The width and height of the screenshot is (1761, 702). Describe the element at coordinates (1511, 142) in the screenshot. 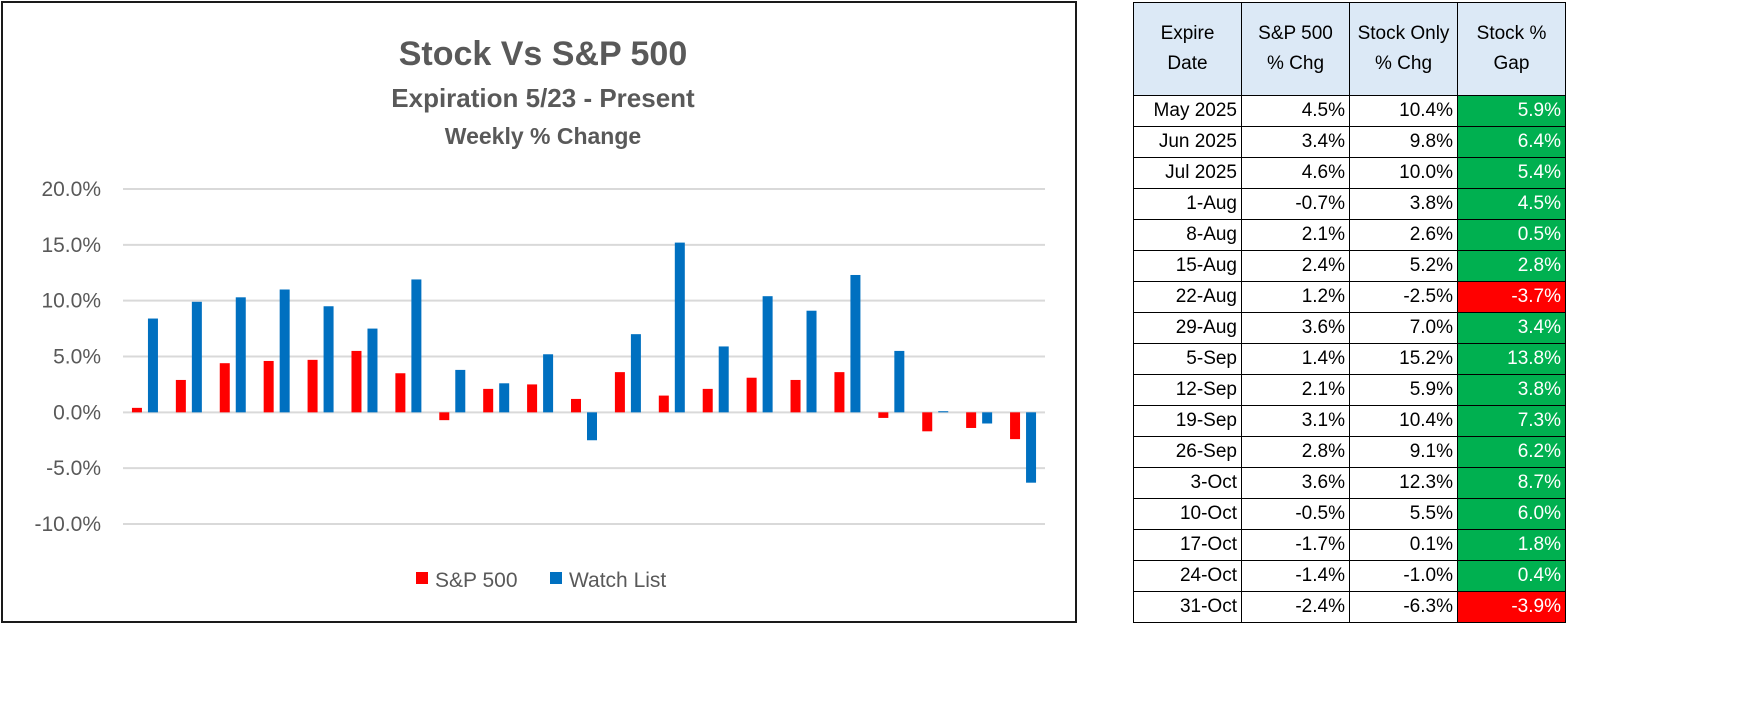

I see `cell-gap: 6.4%` at that location.